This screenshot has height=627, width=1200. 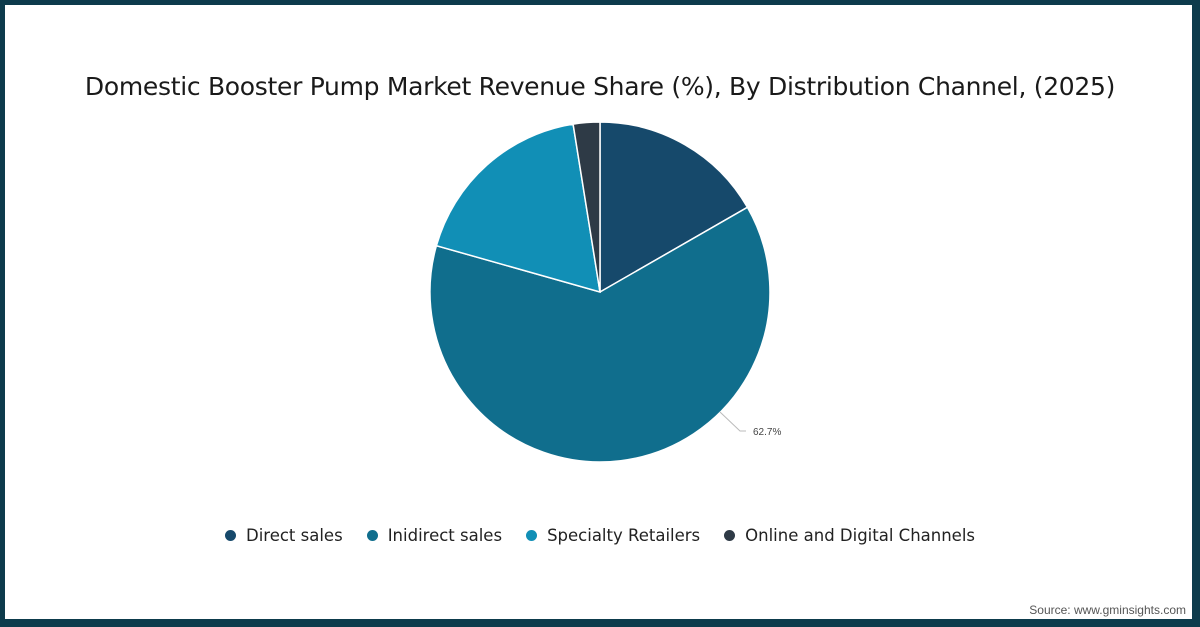 I want to click on label-leader-line, so click(x=732, y=421).